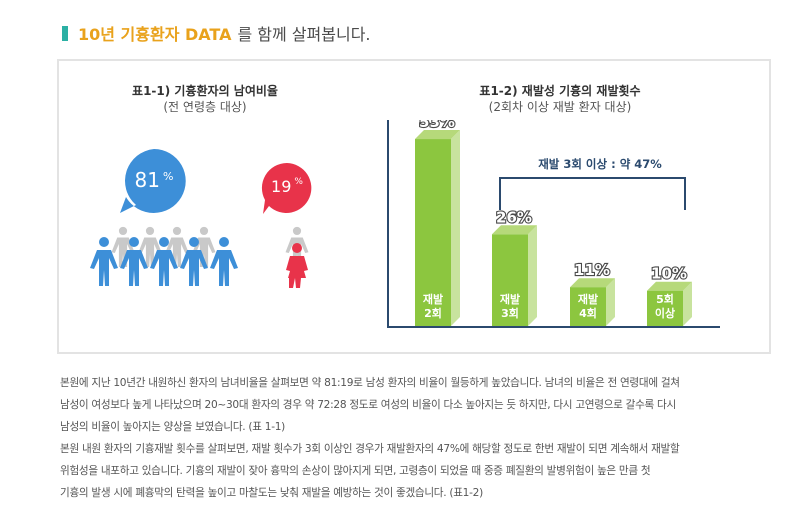 This screenshot has height=521, width=788. What do you see at coordinates (168, 176) in the screenshot?
I see `male-ratio-unit: %` at bounding box center [168, 176].